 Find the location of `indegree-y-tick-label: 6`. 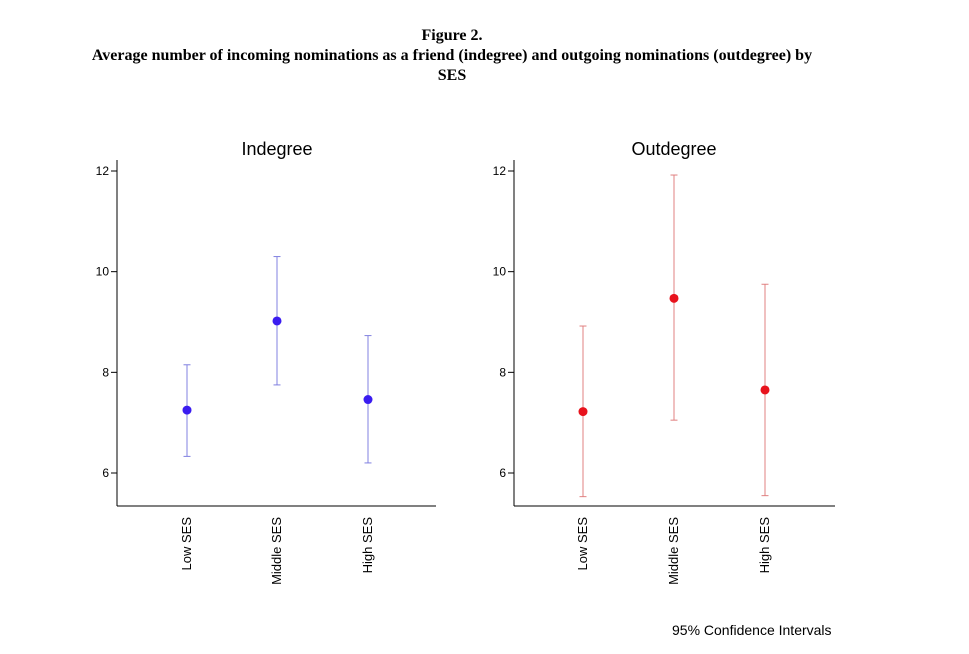

indegree-y-tick-label: 6 is located at coordinates (105, 473).